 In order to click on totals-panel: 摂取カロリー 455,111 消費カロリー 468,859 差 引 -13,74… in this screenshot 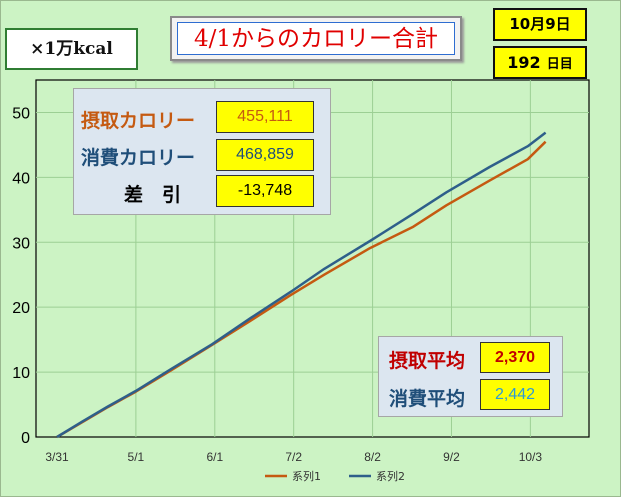, I will do `click(202, 151)`.